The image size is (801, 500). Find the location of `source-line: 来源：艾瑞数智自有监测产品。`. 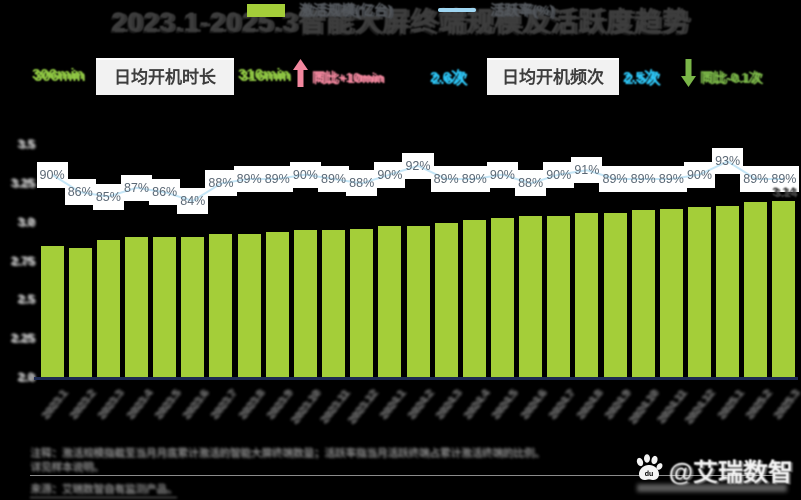

source-line: 来源：艾瑞数智自有监测产品。 is located at coordinates (103, 489).